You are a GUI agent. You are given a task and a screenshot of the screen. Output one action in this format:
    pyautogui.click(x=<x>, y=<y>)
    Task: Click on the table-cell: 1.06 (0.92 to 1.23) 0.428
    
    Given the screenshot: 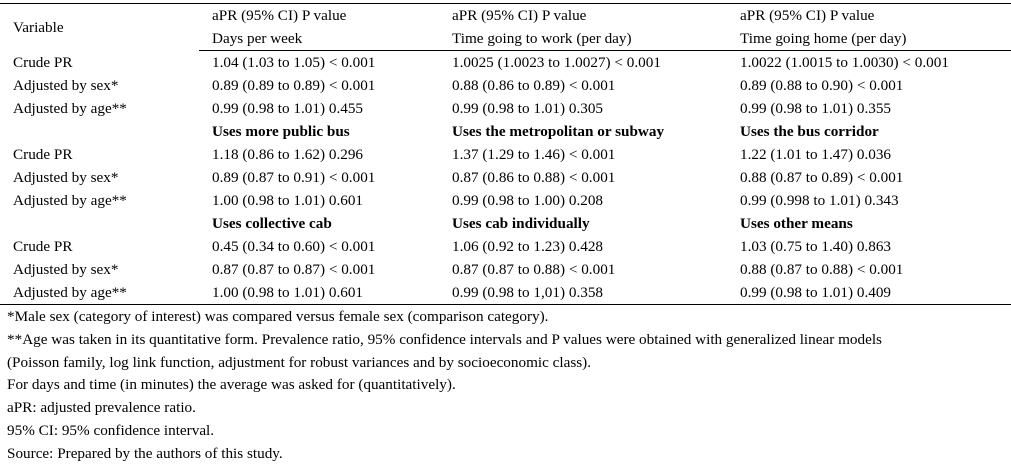 What is the action you would take?
    pyautogui.click(x=528, y=246)
    